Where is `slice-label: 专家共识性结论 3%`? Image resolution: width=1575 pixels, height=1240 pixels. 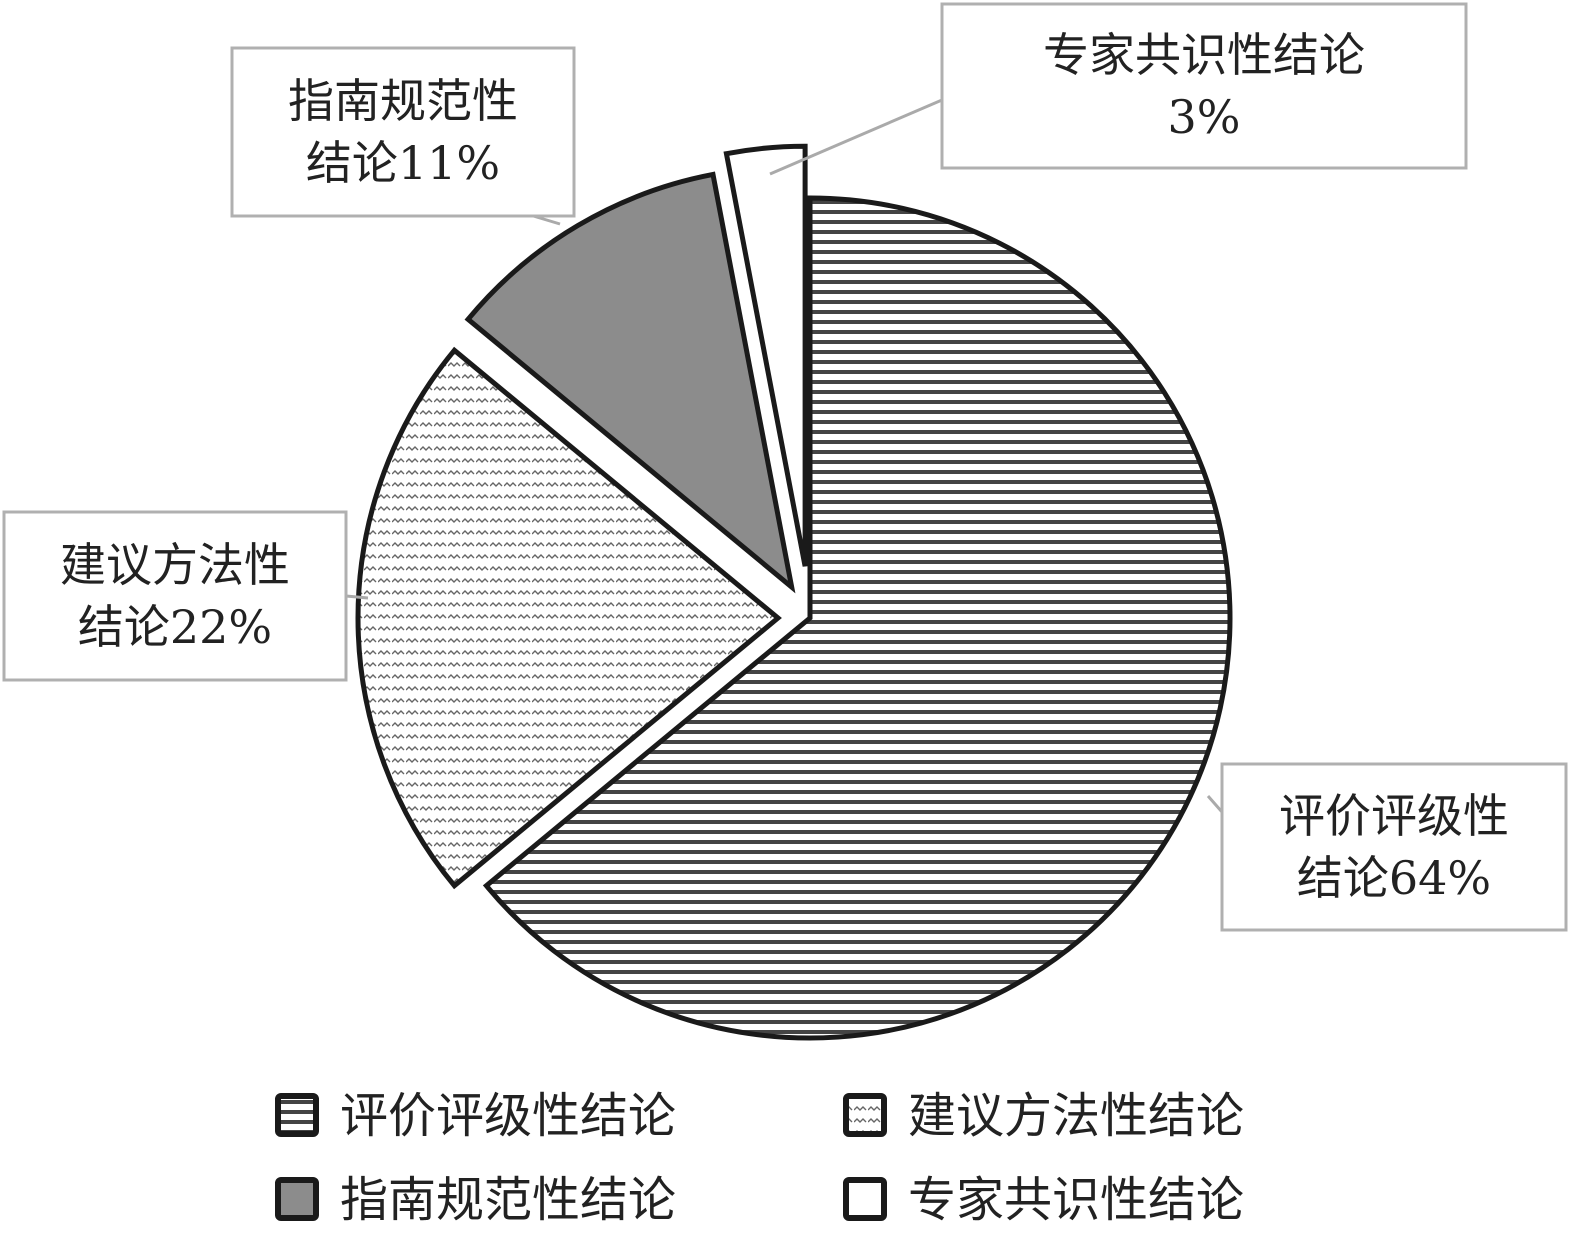 slice-label: 专家共识性结论 3% is located at coordinates (1204, 86).